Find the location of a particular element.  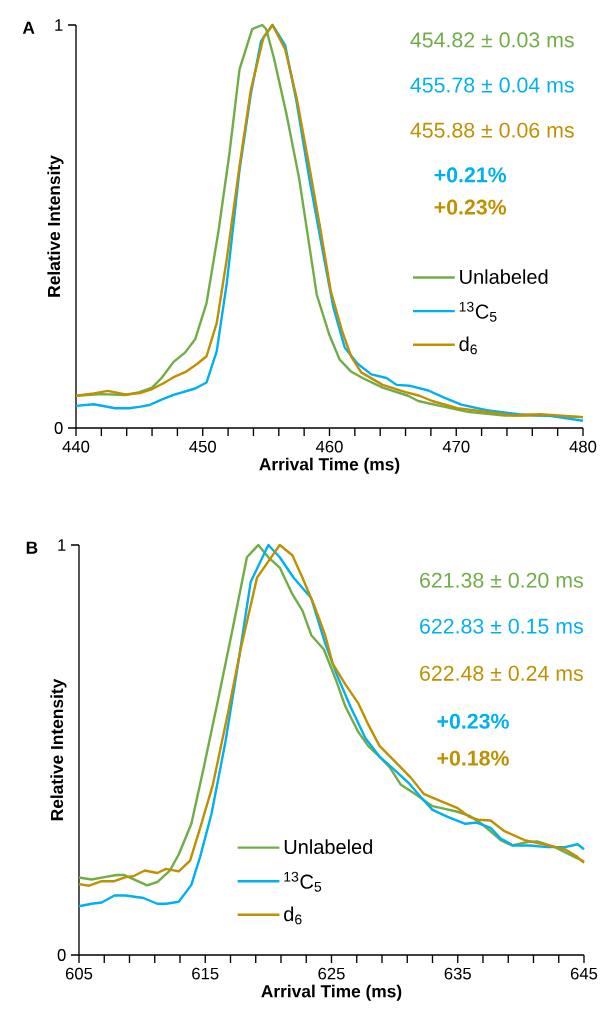

annotation: 621.38 ± 0.20 ms is located at coordinates (501, 580).